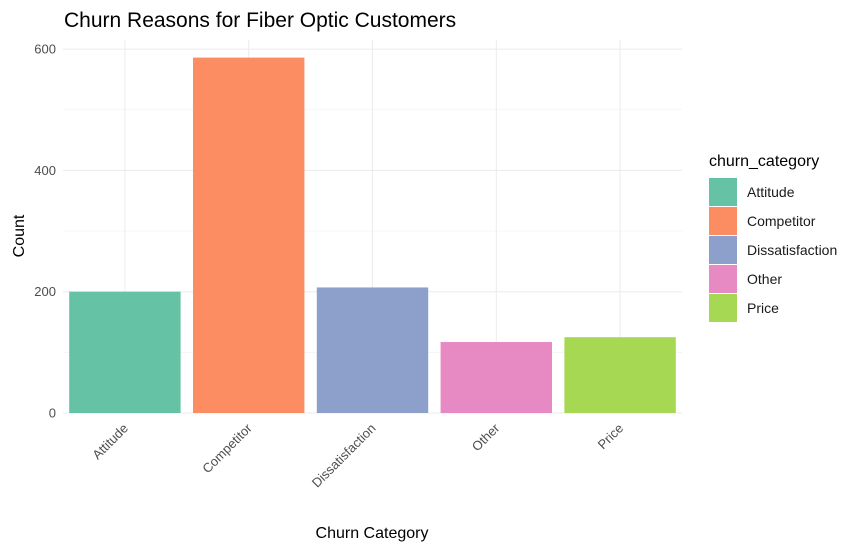 Image resolution: width=862 pixels, height=550 pixels. I want to click on legend-label: Attitude, so click(771, 192).